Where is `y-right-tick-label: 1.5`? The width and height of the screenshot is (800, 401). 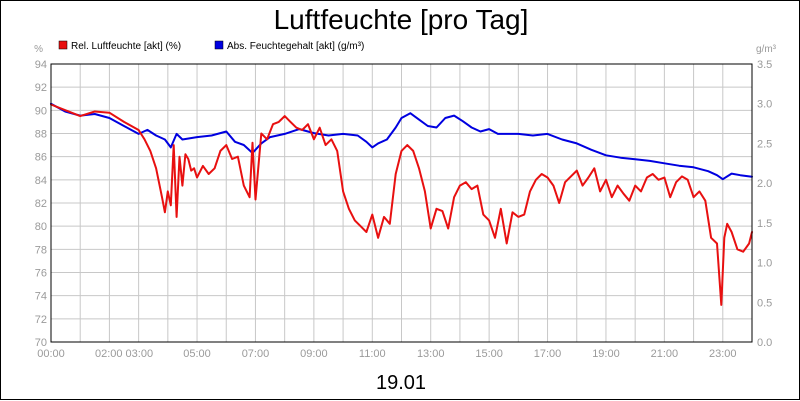
y-right-tick-label: 1.5 is located at coordinates (764, 224).